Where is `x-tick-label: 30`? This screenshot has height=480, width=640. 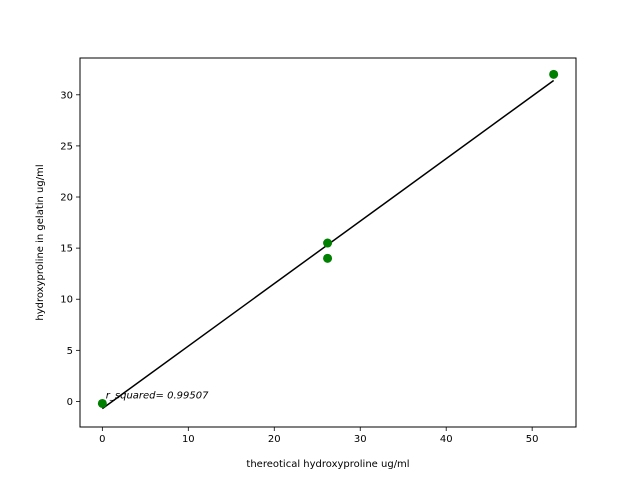
x-tick-label: 30 is located at coordinates (360, 439).